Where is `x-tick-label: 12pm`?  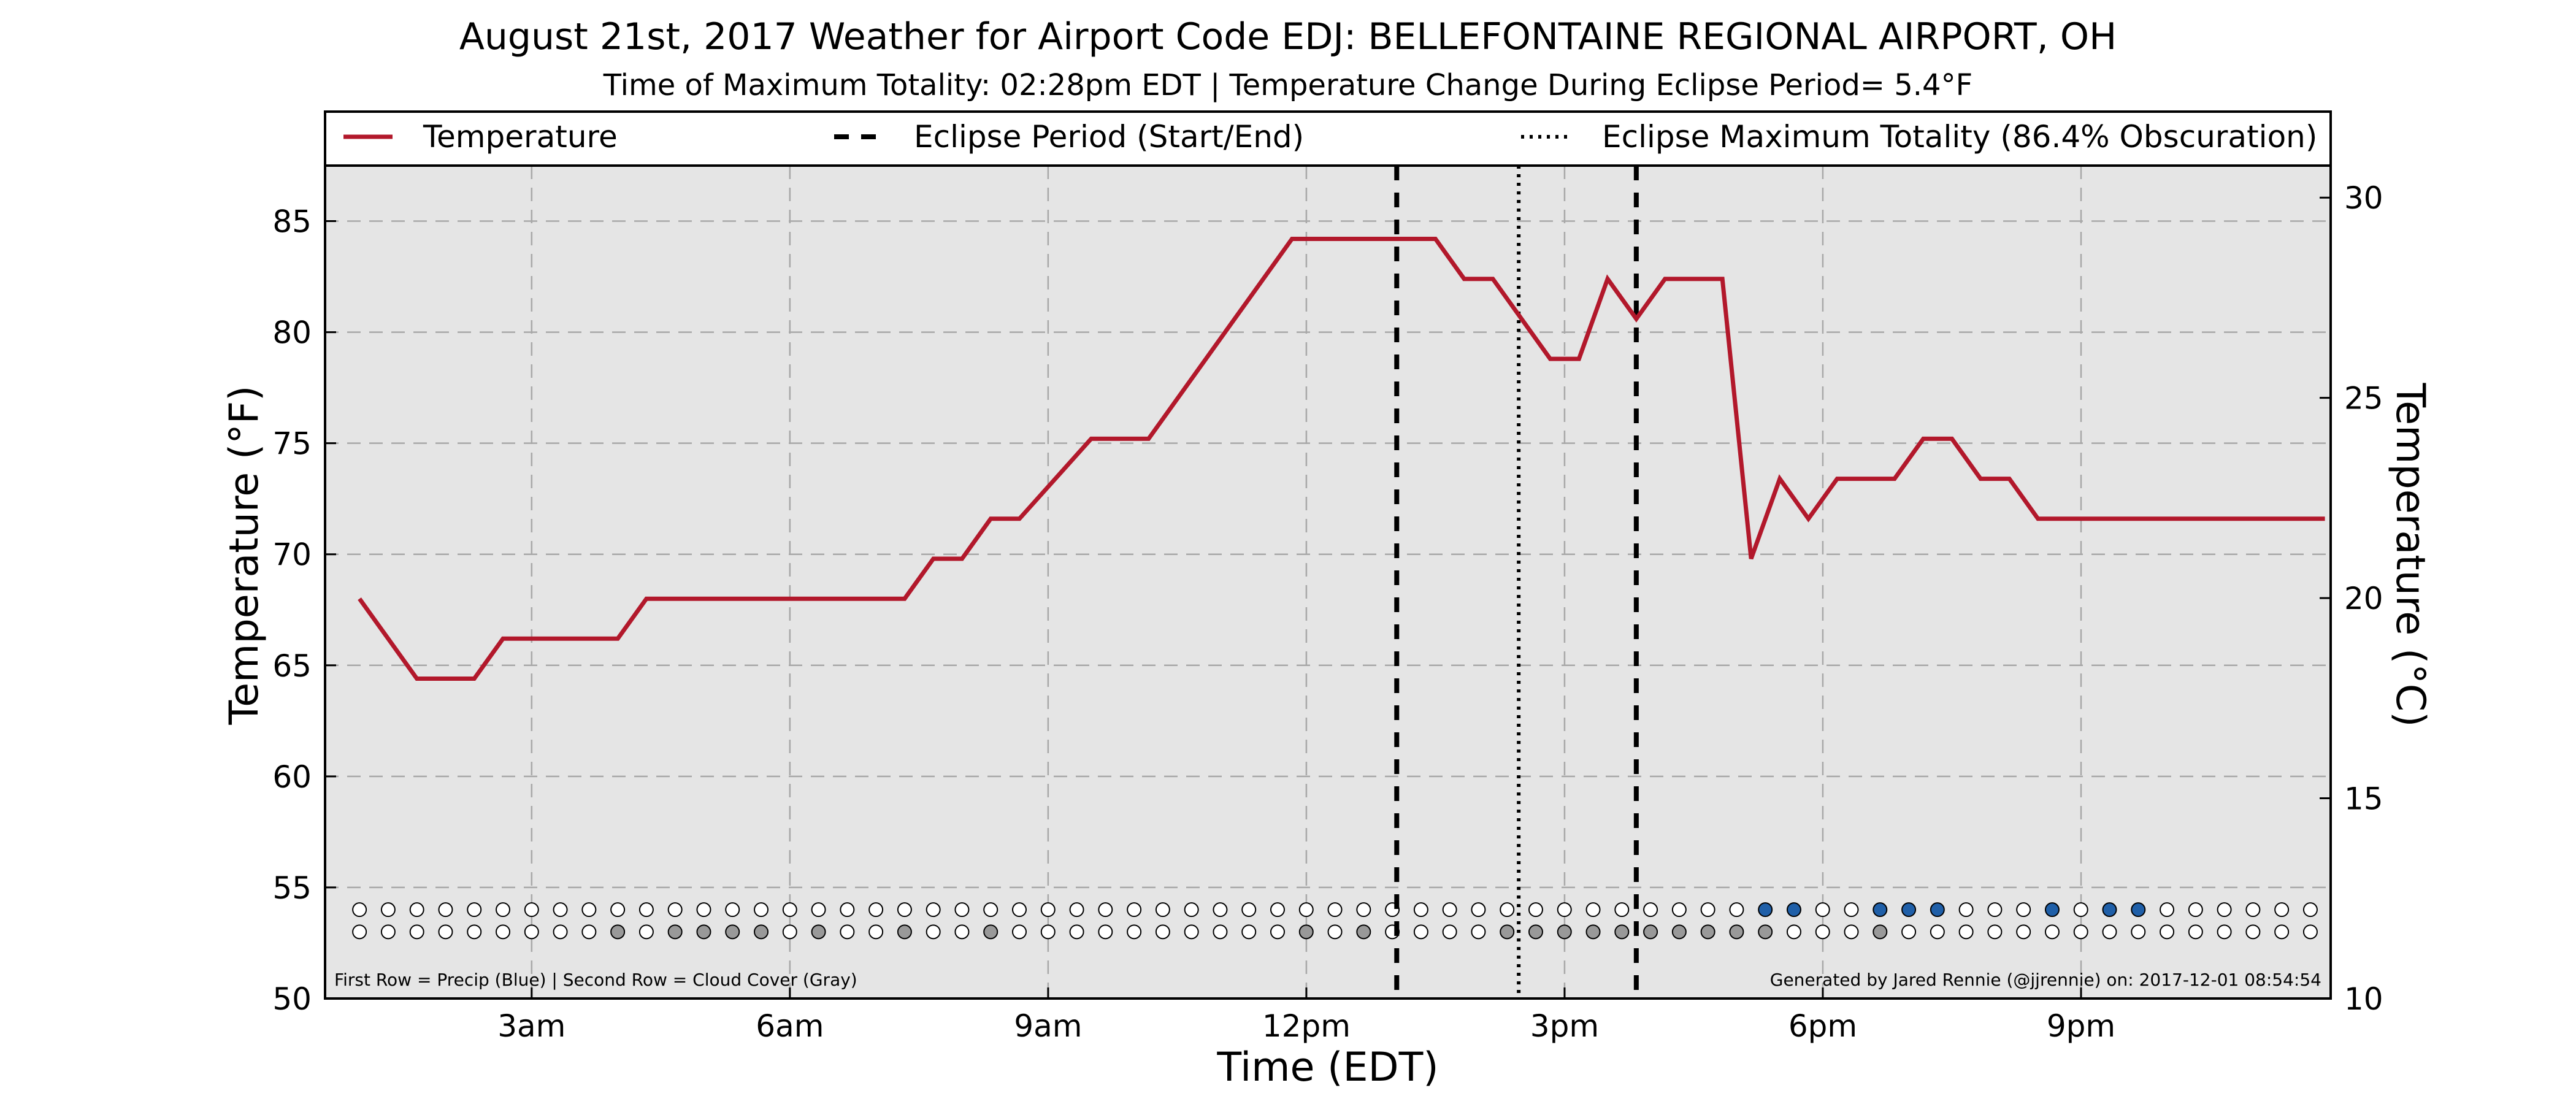
x-tick-label: 12pm is located at coordinates (1306, 1026).